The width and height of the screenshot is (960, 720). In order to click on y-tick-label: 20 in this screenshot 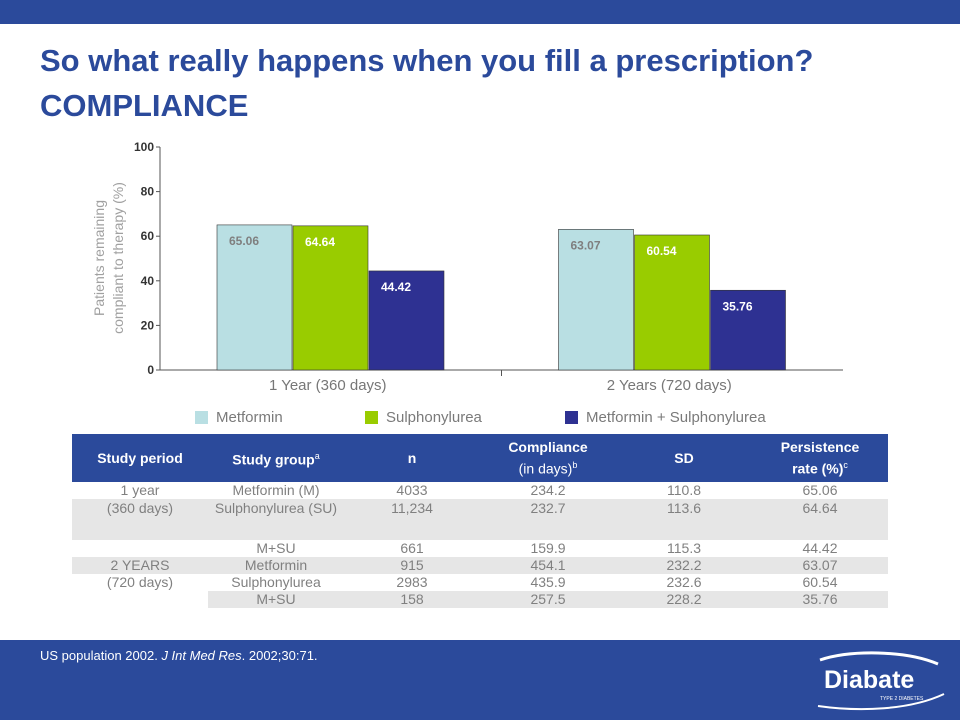, I will do `click(148, 325)`.